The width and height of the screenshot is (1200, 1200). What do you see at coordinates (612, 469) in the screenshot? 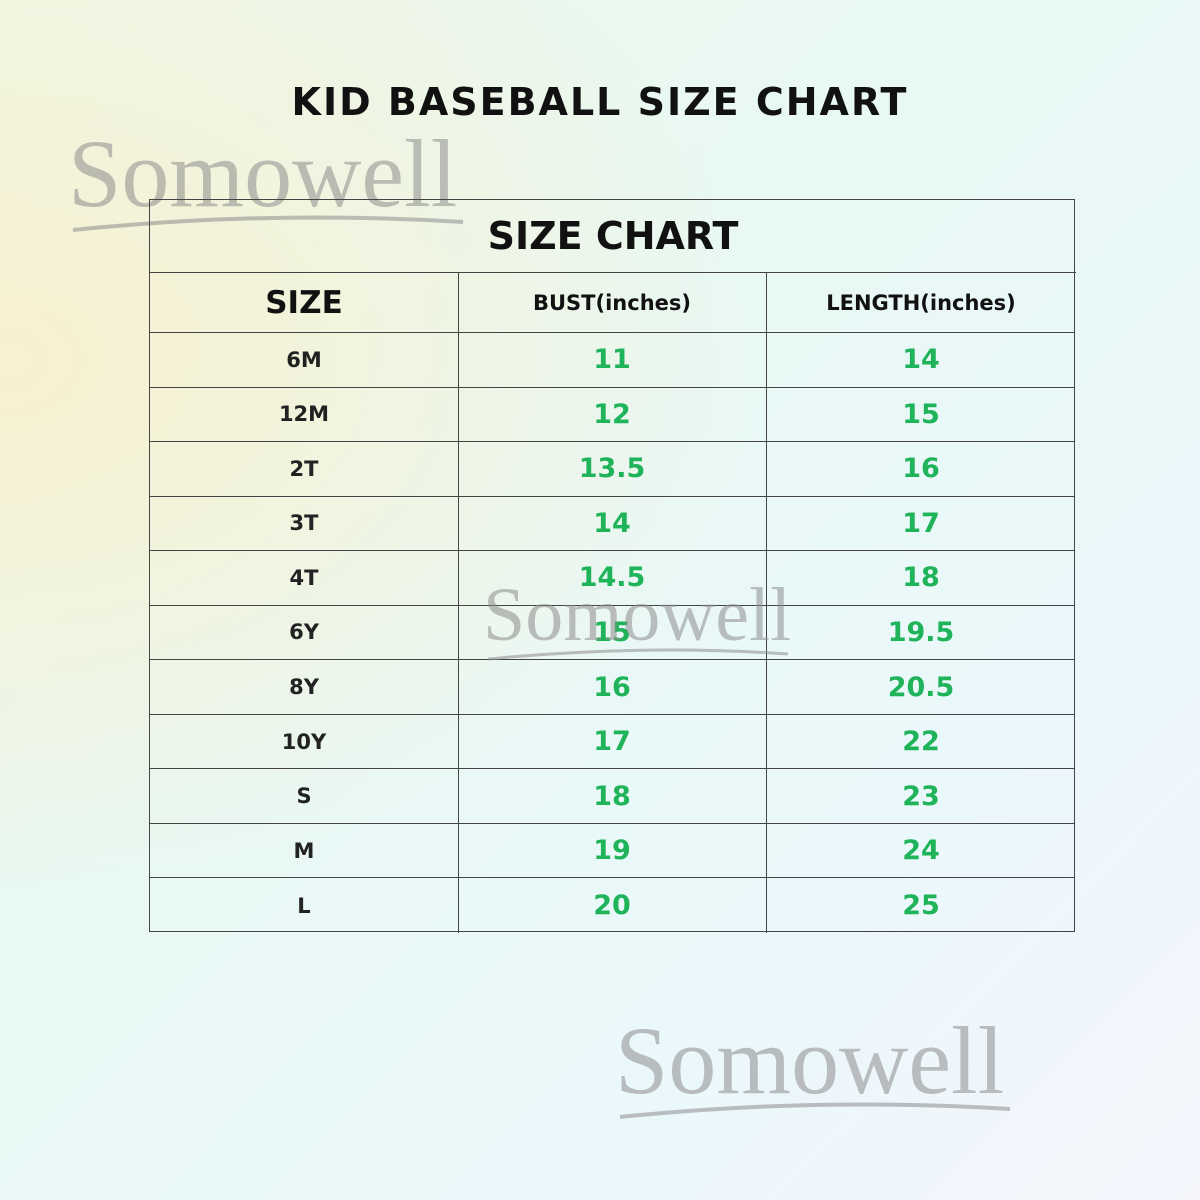
I see `measurement: 13.5` at bounding box center [612, 469].